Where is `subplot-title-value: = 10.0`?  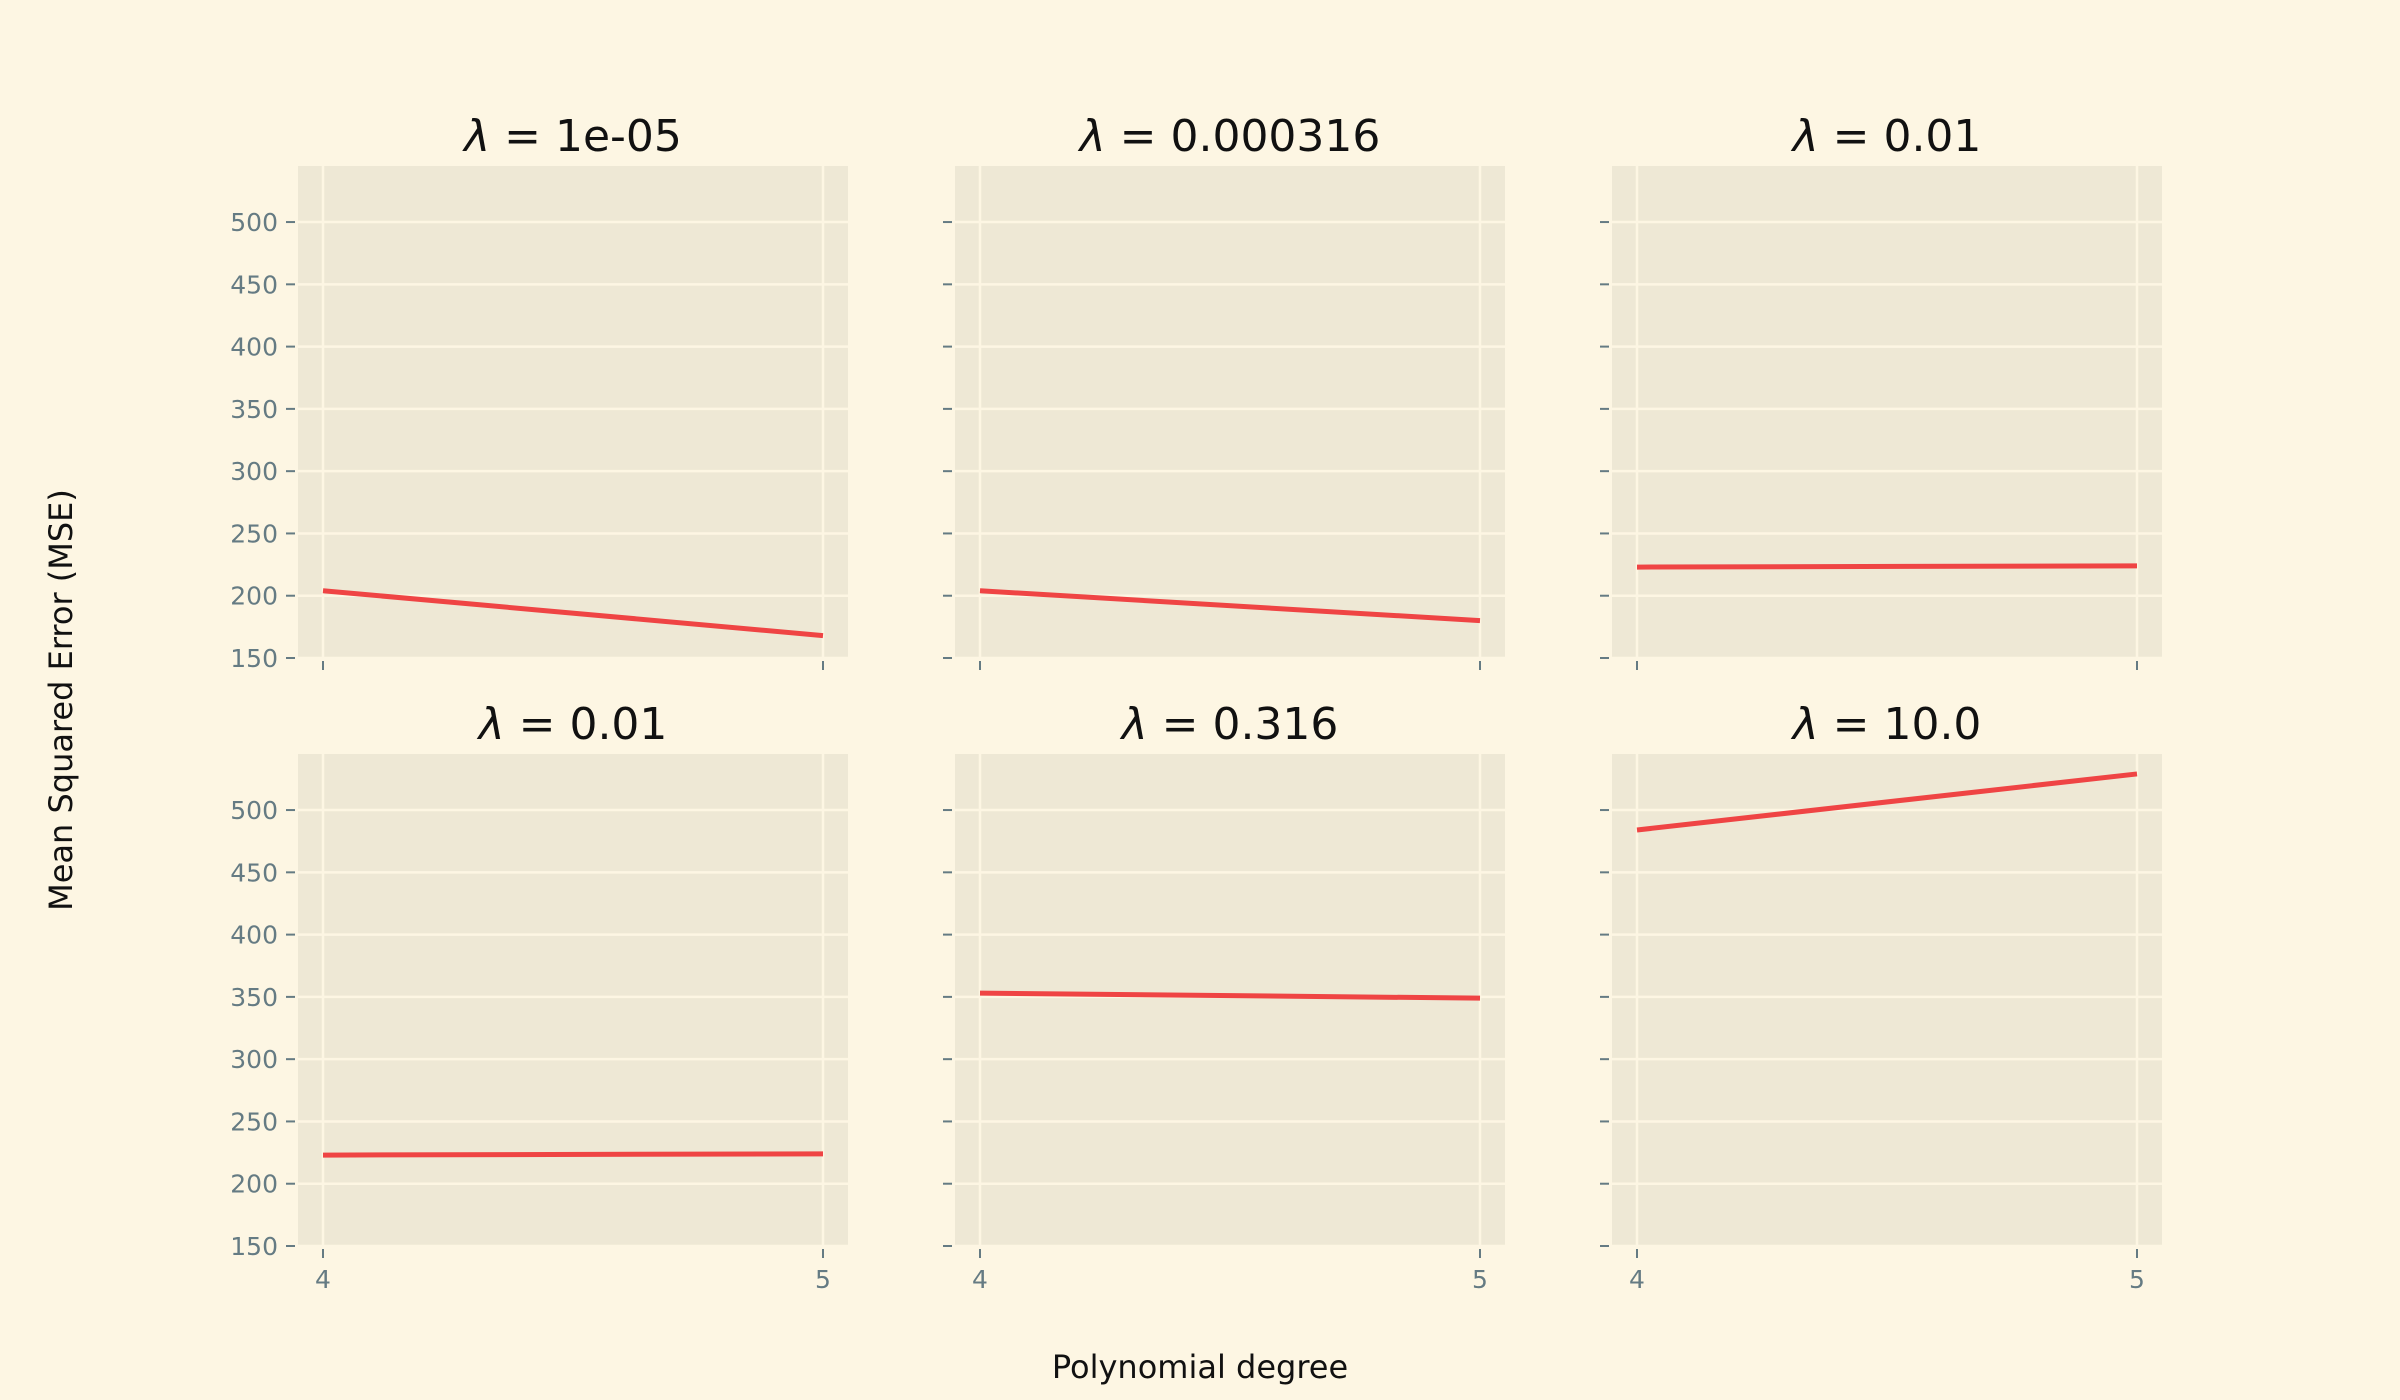 subplot-title-value: = 10.0 is located at coordinates (1900, 724).